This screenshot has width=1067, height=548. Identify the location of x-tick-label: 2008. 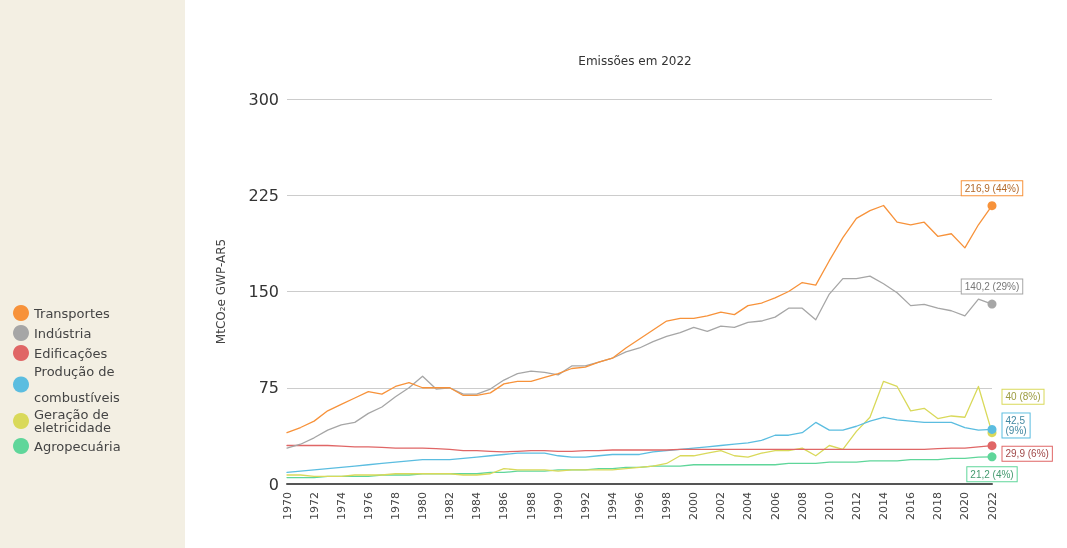
(802, 506).